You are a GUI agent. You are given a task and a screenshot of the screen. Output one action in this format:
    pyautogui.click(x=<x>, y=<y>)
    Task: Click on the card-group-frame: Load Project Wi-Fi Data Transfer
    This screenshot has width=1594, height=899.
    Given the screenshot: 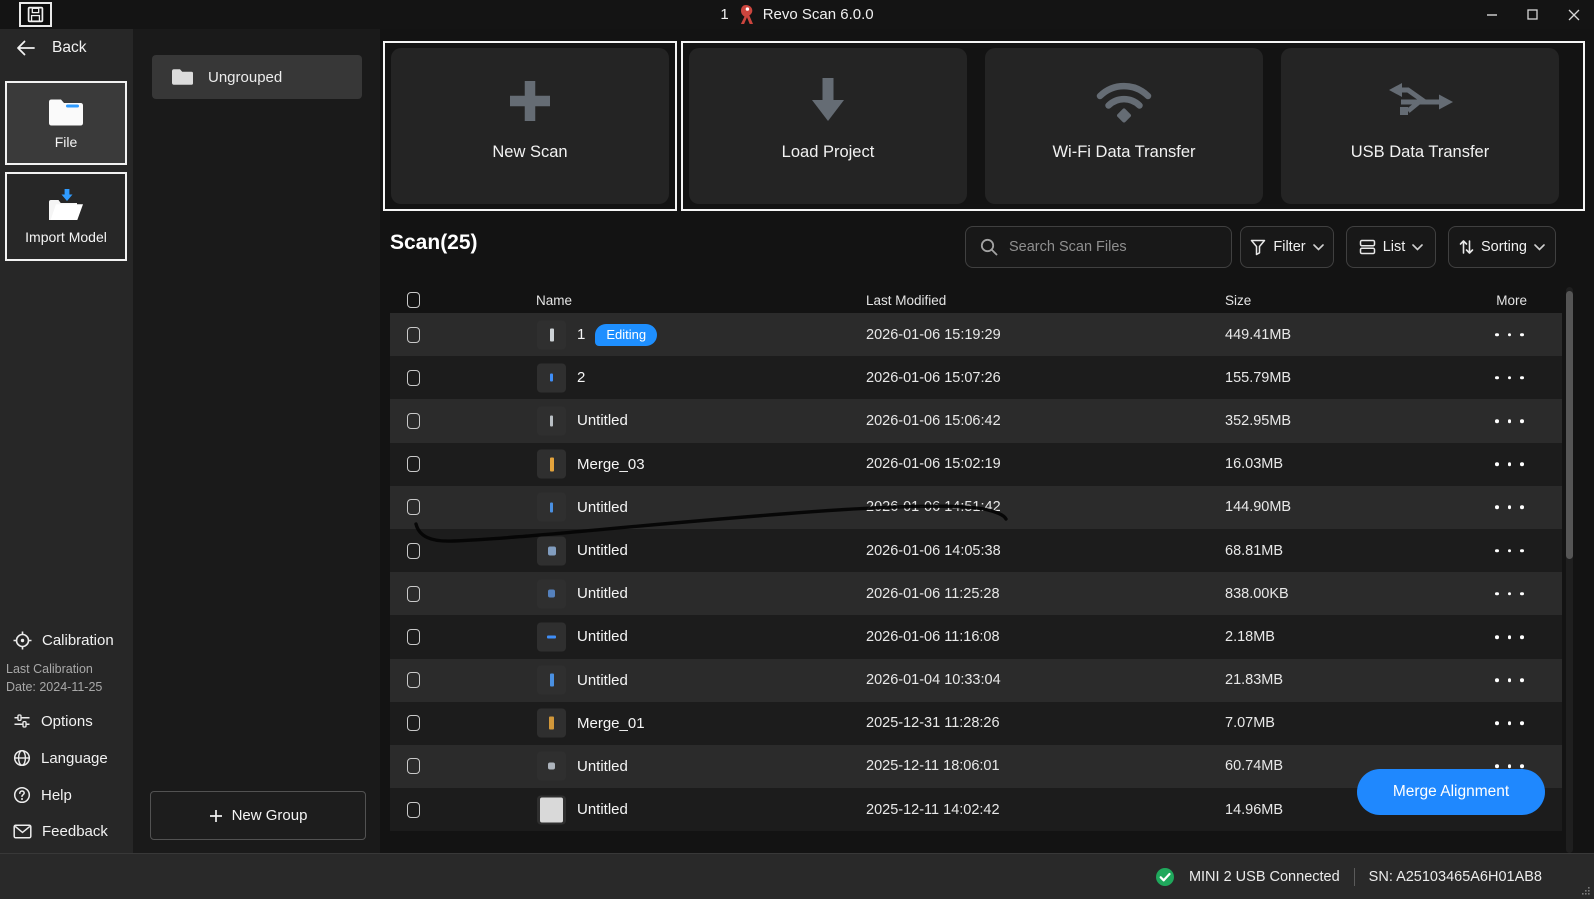 What is the action you would take?
    pyautogui.click(x=1133, y=126)
    